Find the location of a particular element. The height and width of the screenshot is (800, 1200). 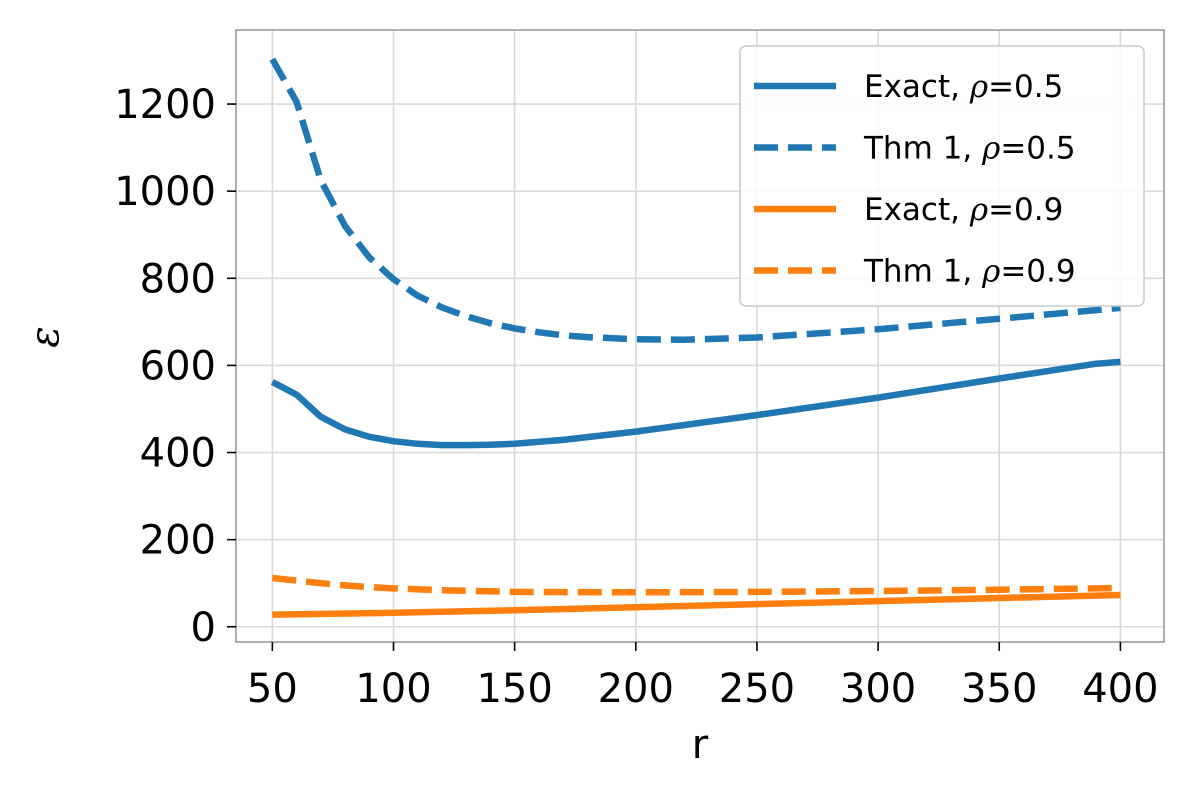

legend-label: Thm 1, ρ=0.9 is located at coordinates (969, 272).